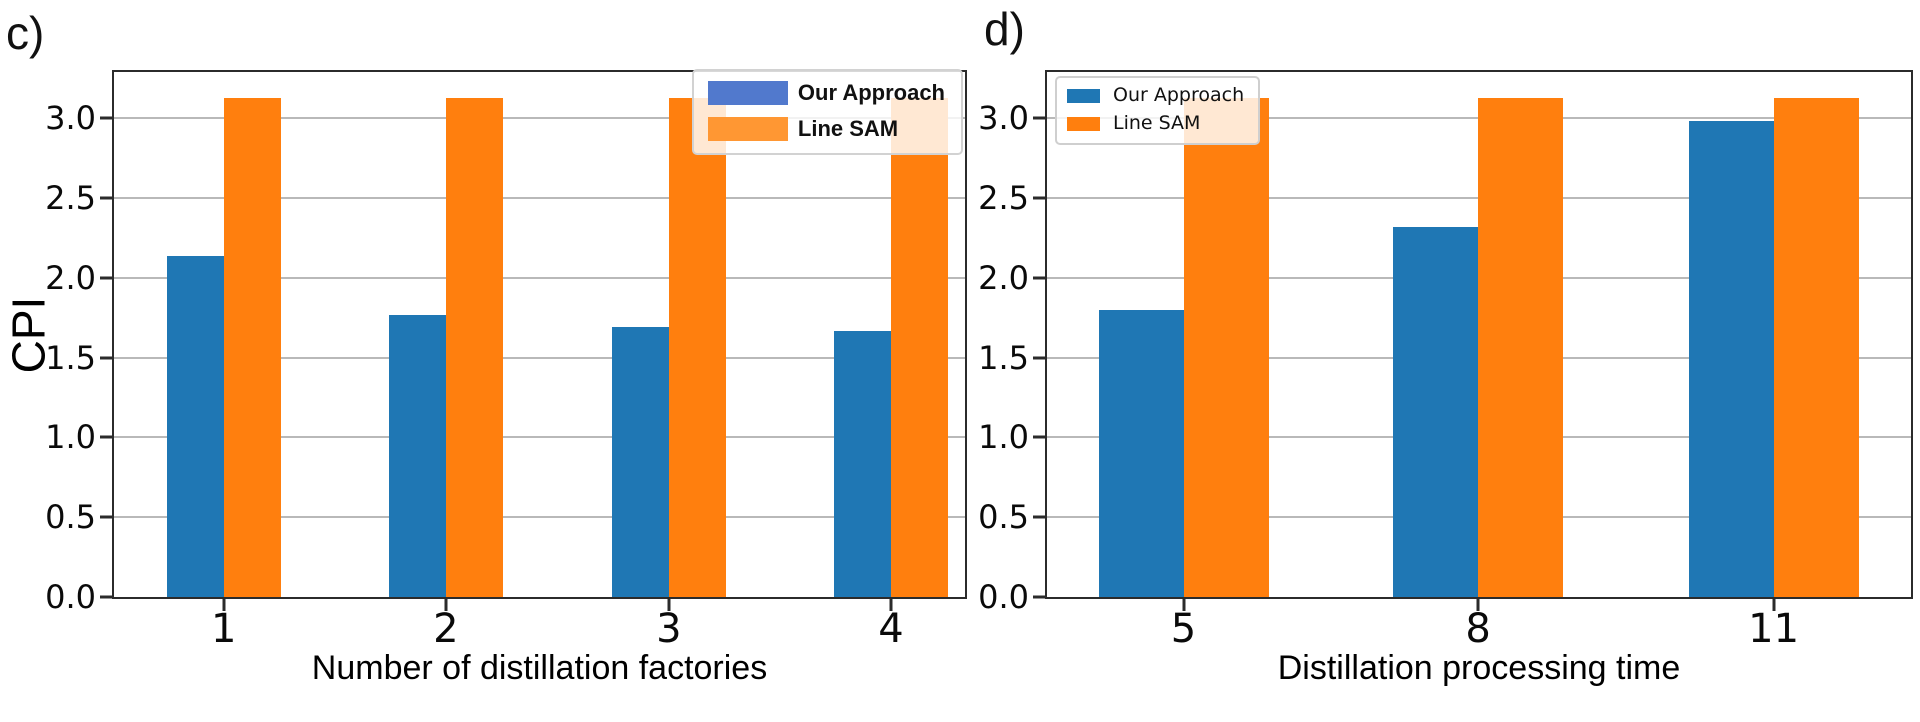 The image size is (1920, 722). Describe the element at coordinates (539, 668) in the screenshot. I see `x-axis-label: Number of distillation factories` at that location.